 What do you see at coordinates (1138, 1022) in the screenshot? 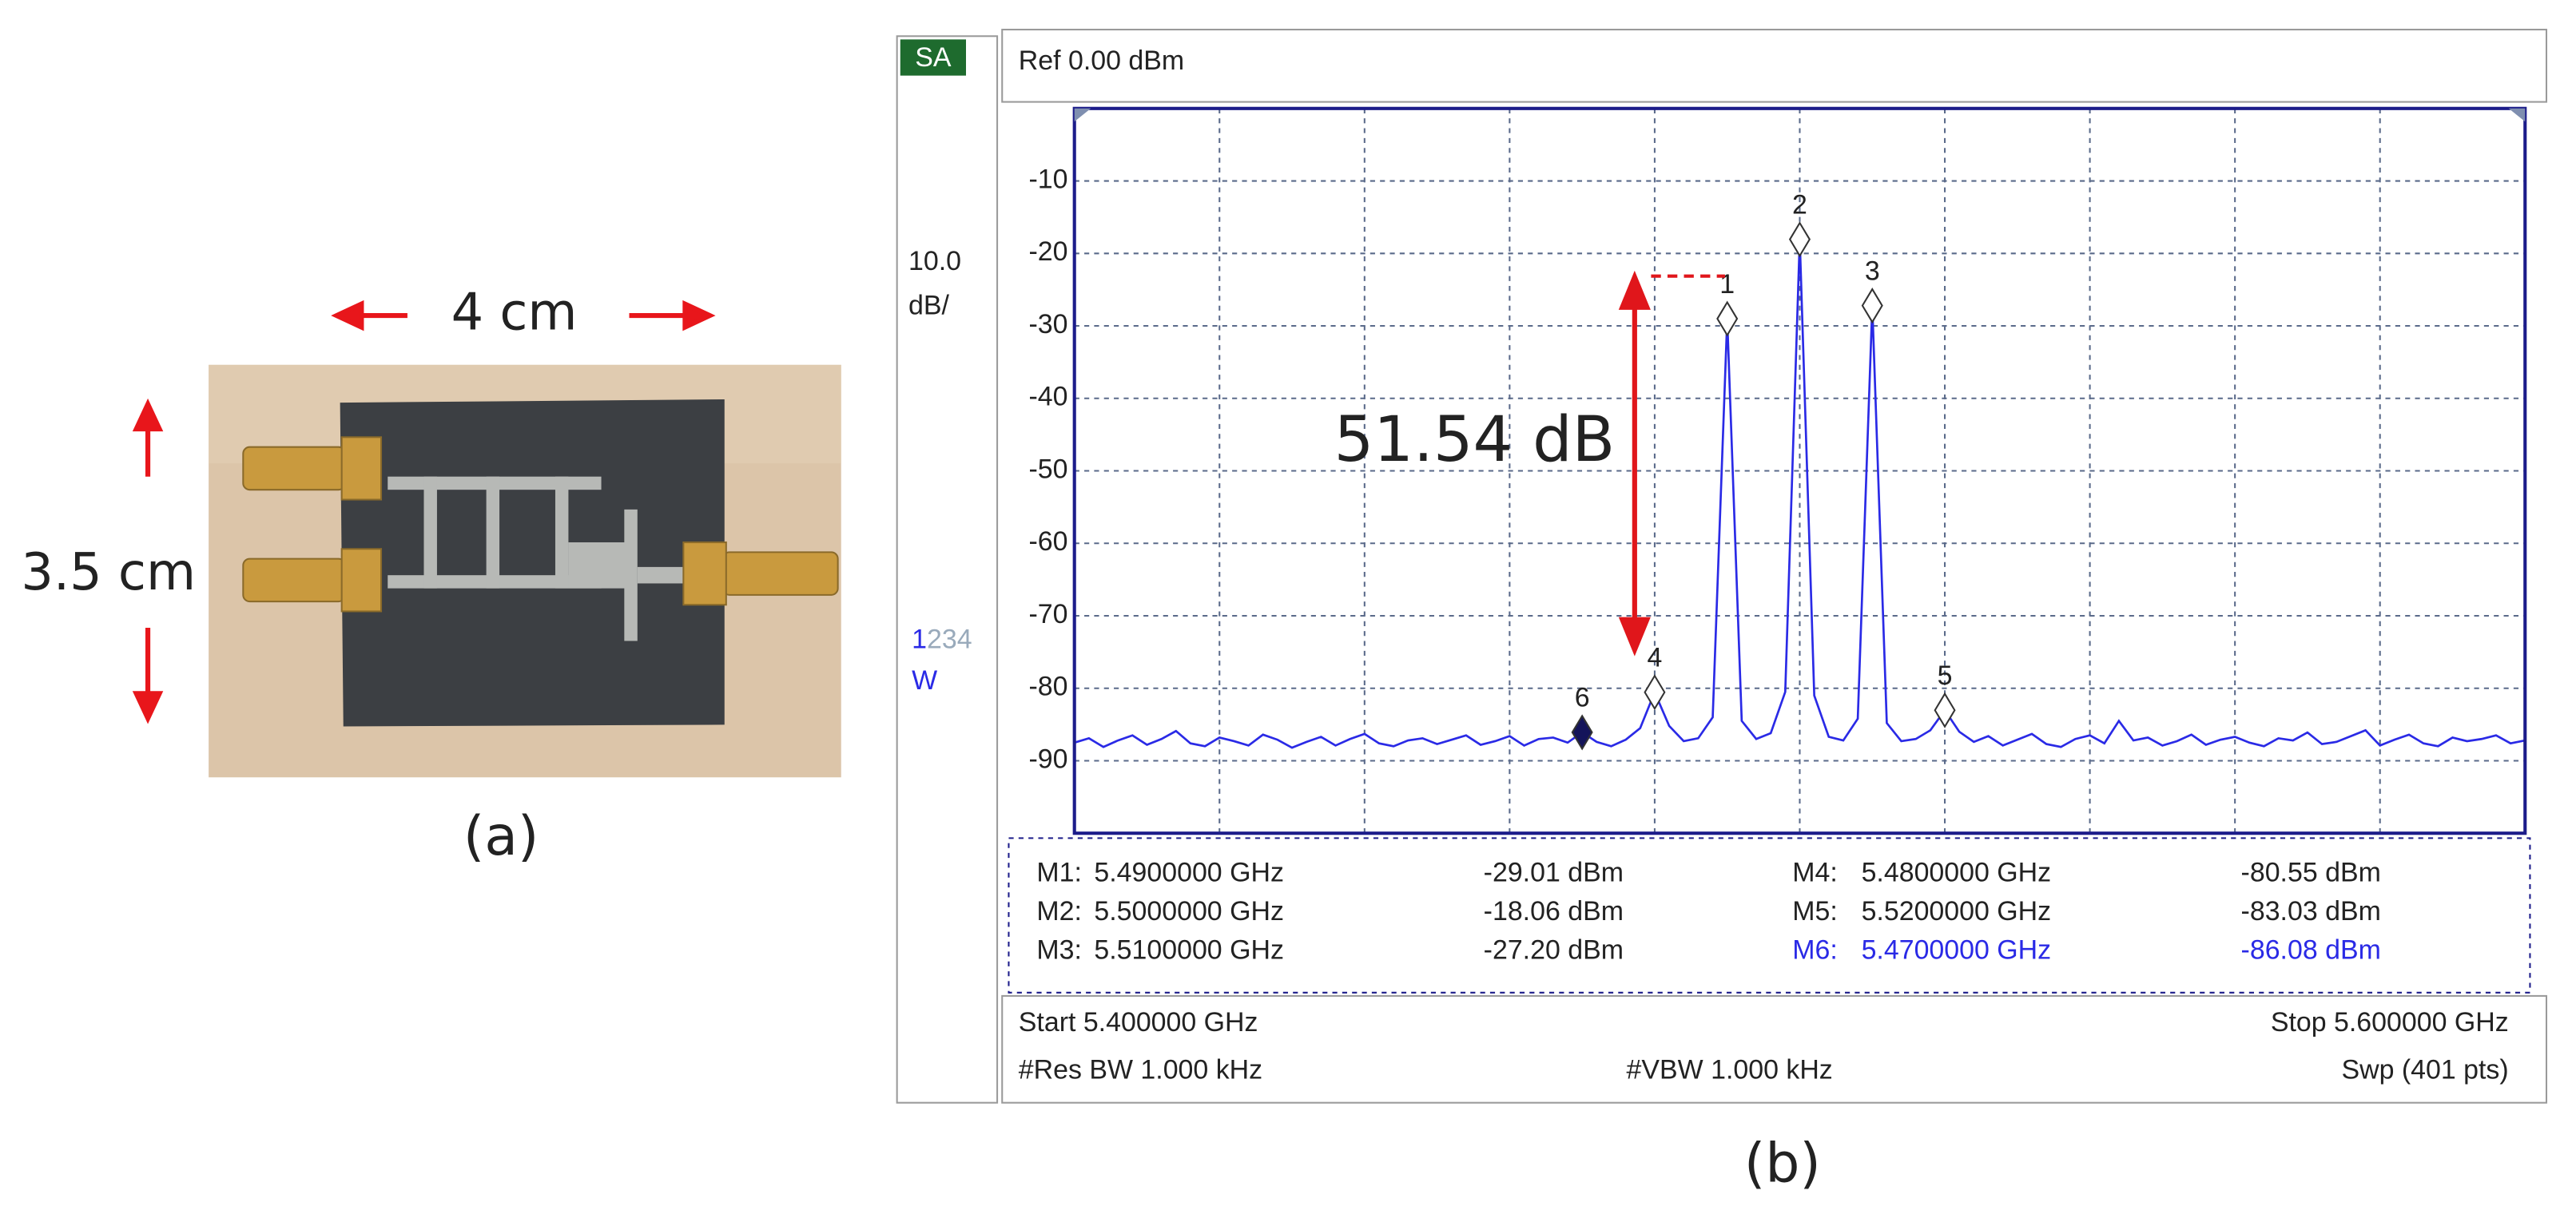
I see `start: Start 5.400000 GHz` at bounding box center [1138, 1022].